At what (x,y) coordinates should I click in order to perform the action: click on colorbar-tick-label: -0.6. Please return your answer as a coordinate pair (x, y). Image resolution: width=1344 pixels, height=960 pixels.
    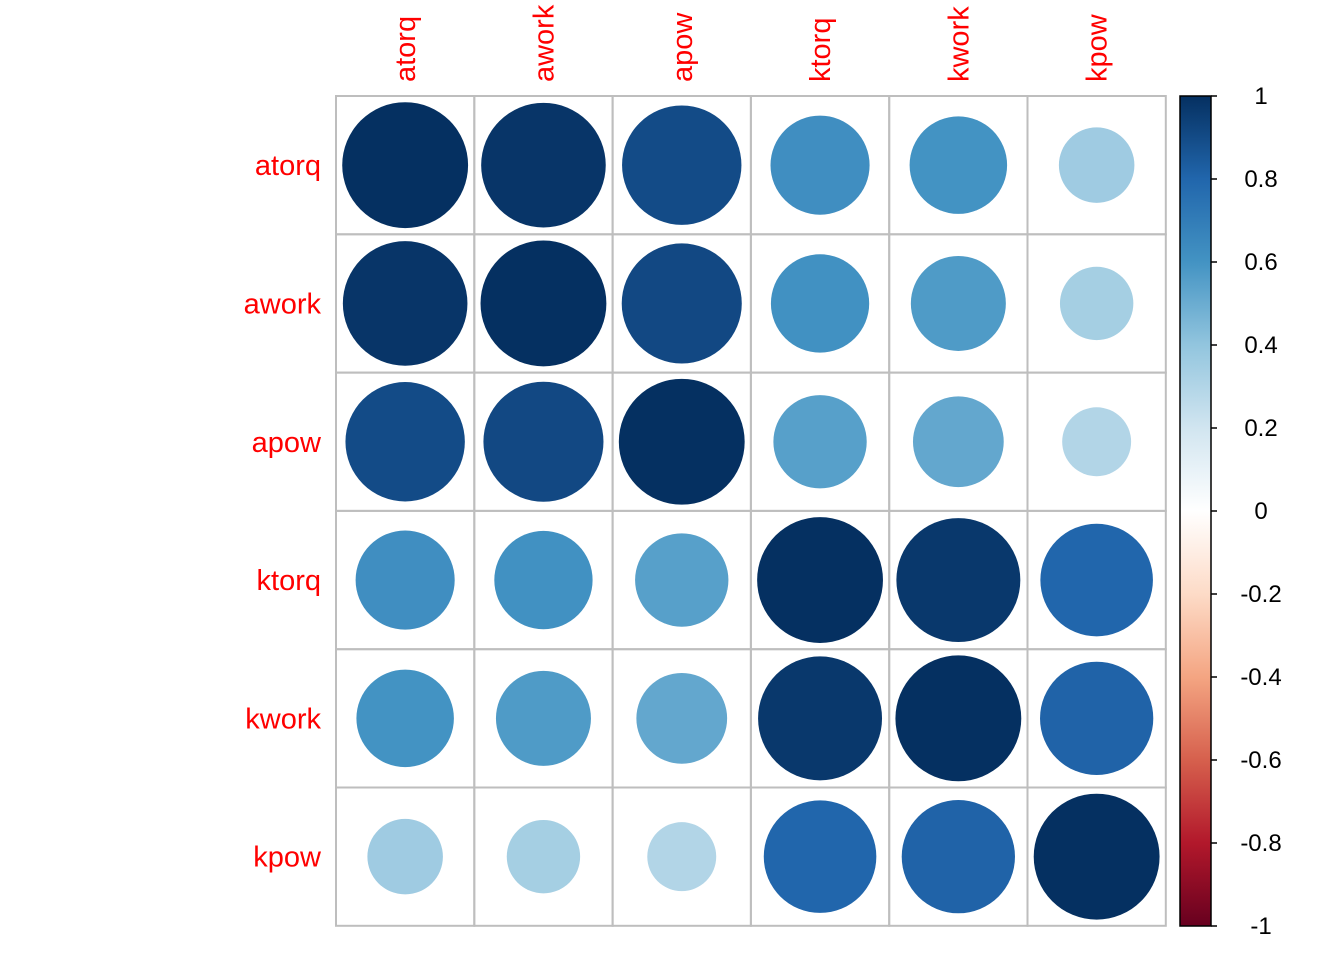
    Looking at the image, I should click on (1260, 760).